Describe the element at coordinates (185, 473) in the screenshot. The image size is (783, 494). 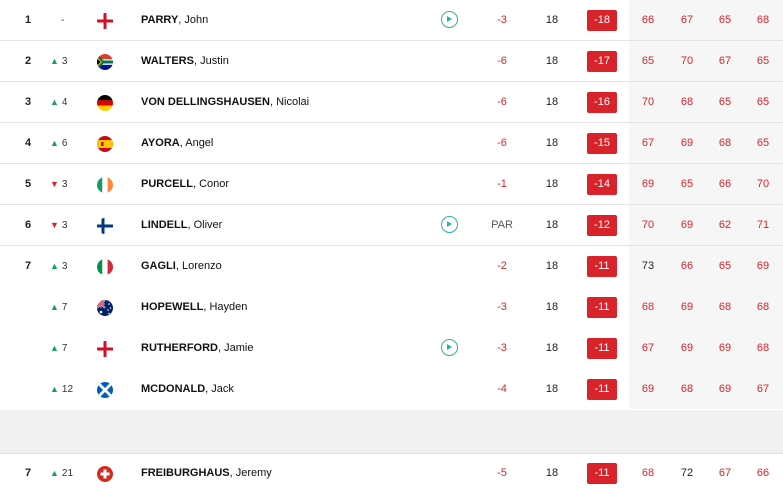
I see `player-last-name: FREIBURGHAUS` at that location.